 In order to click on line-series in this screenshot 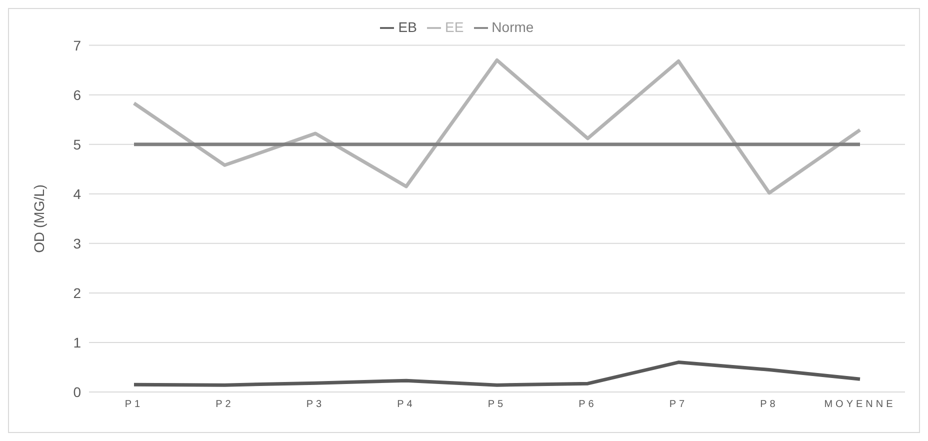, I will do `click(497, 373)`.